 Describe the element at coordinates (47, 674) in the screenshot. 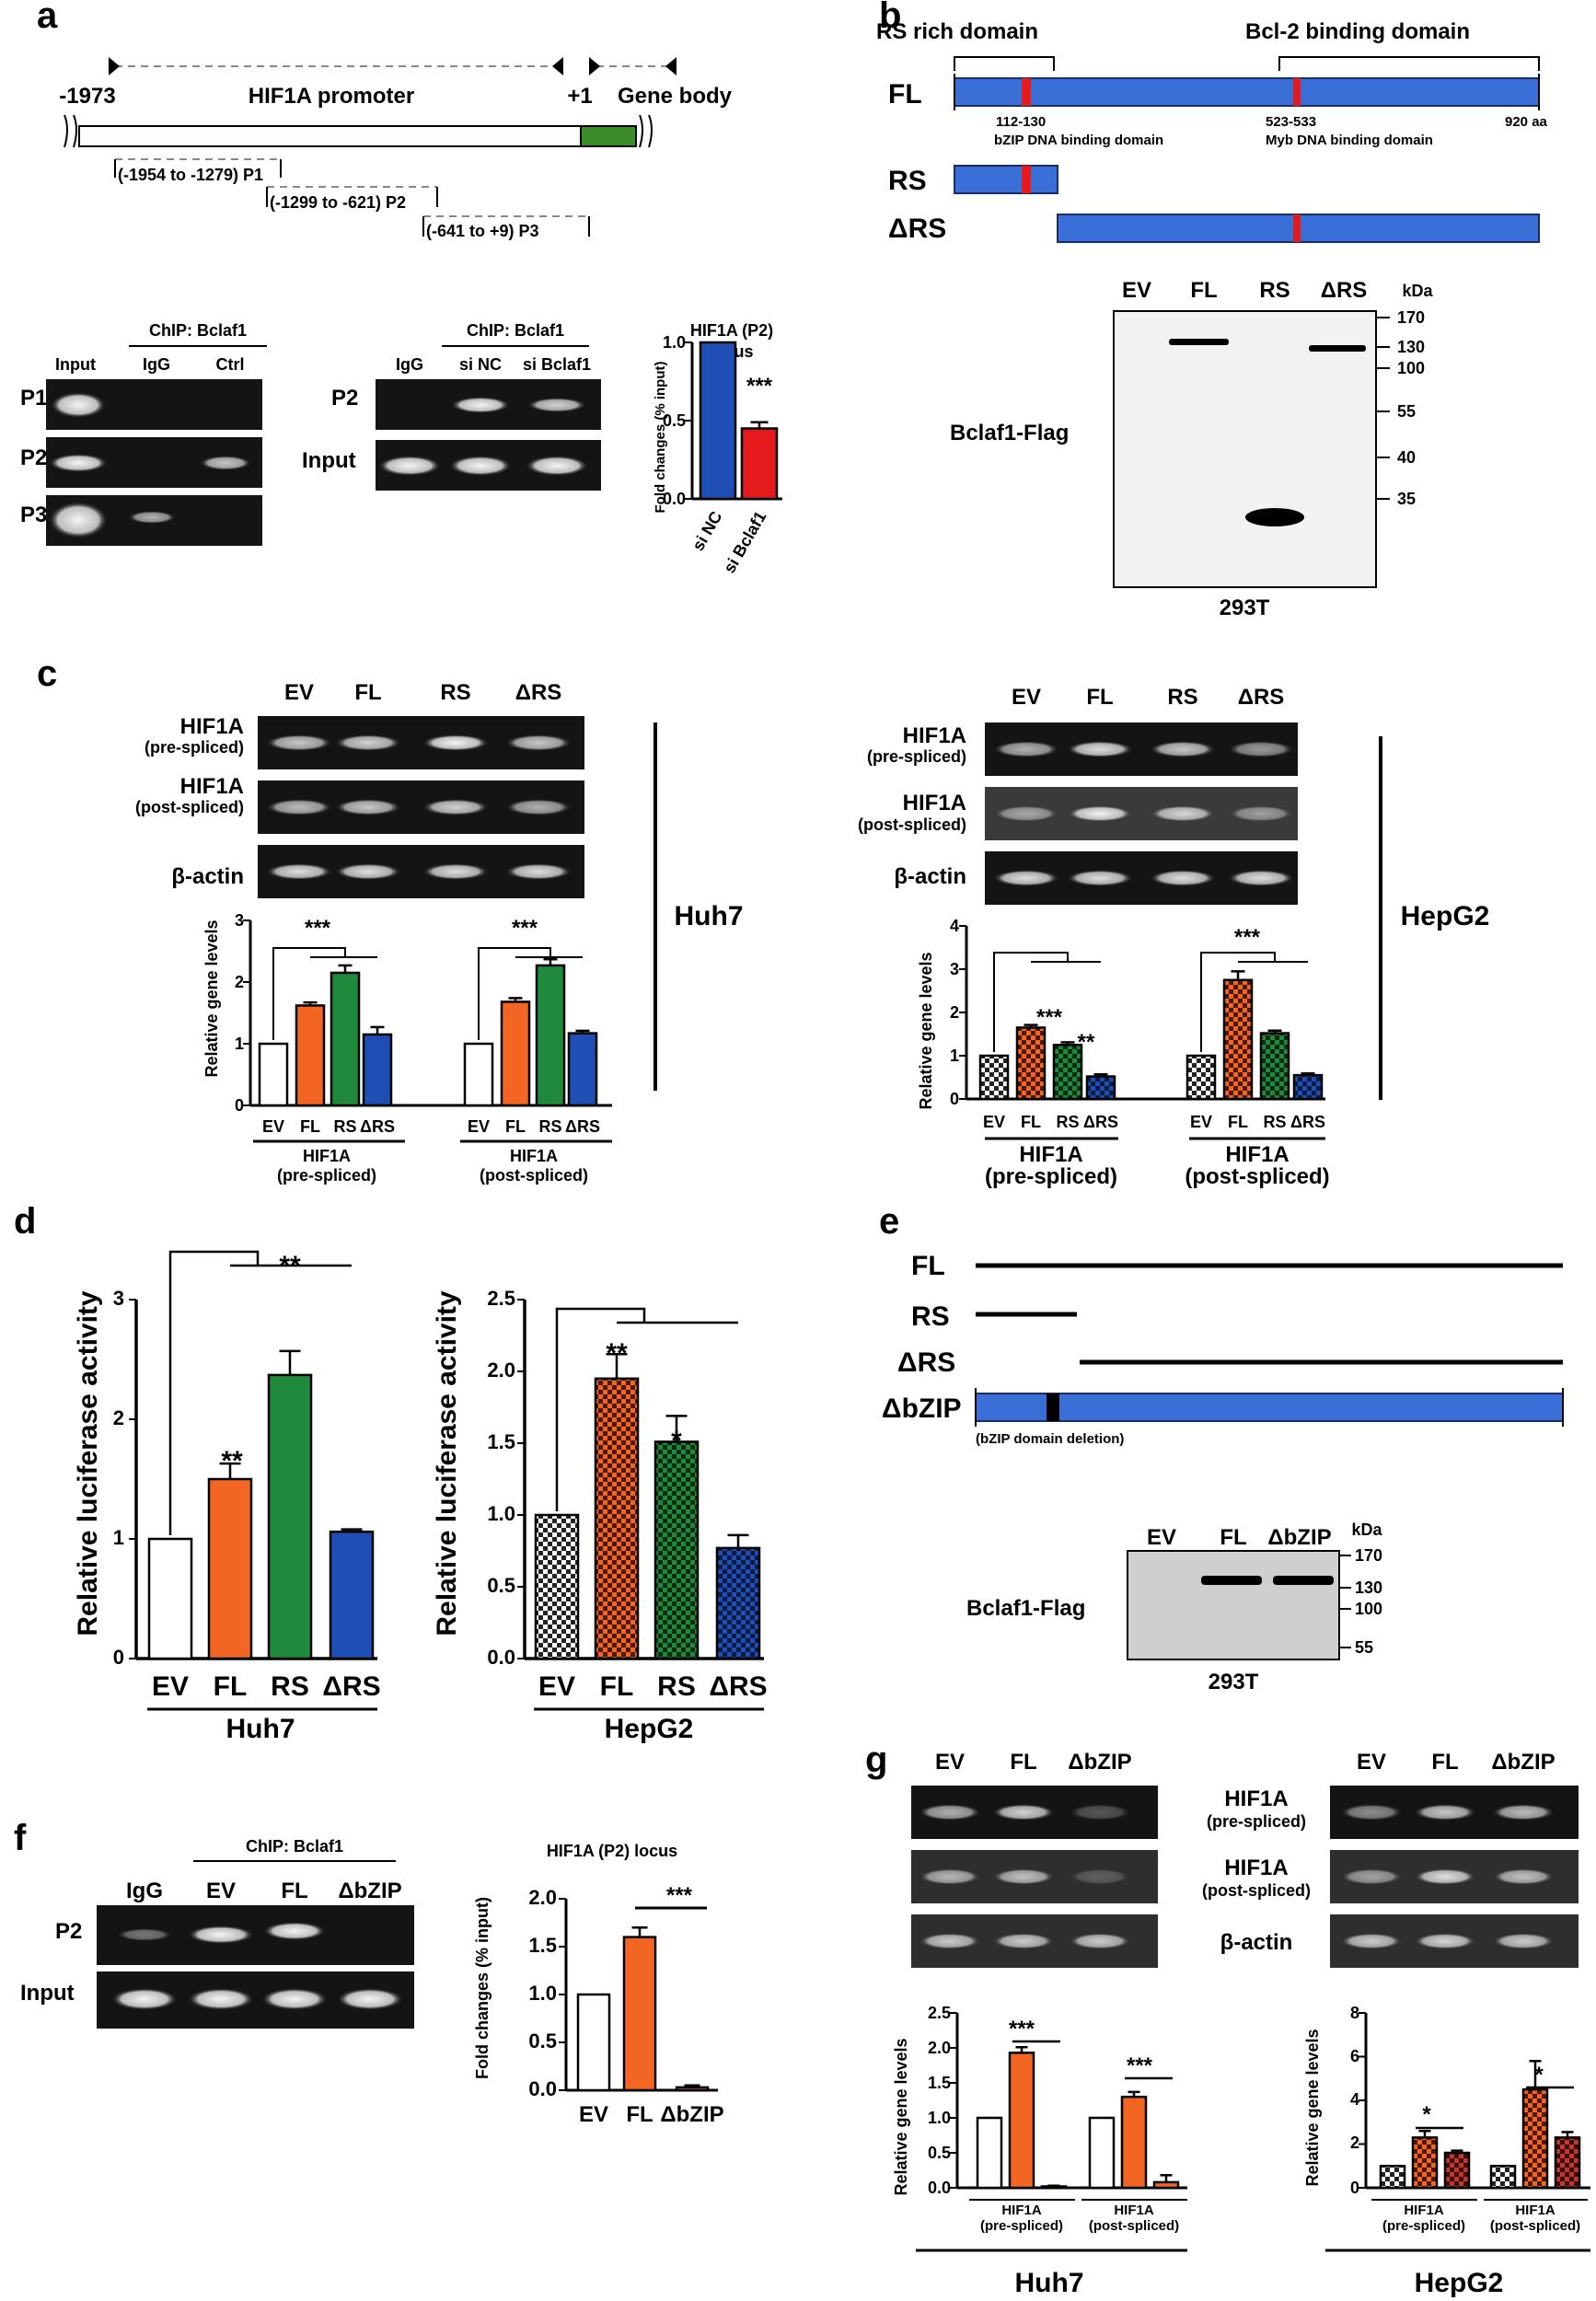

I see `panel-letter: c` at that location.